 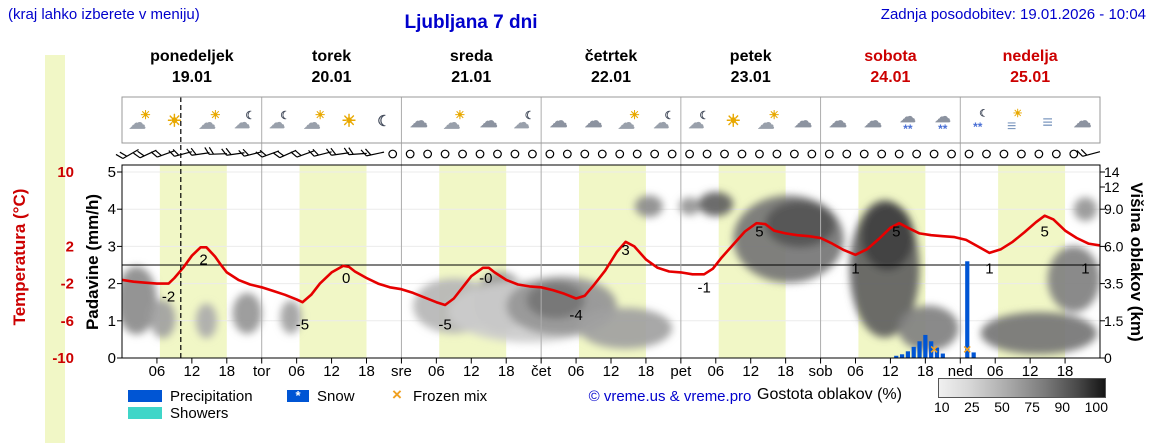 What do you see at coordinates (104, 14) in the screenshot?
I see `location-hint: (kraj lahko izberete v meniju)` at bounding box center [104, 14].